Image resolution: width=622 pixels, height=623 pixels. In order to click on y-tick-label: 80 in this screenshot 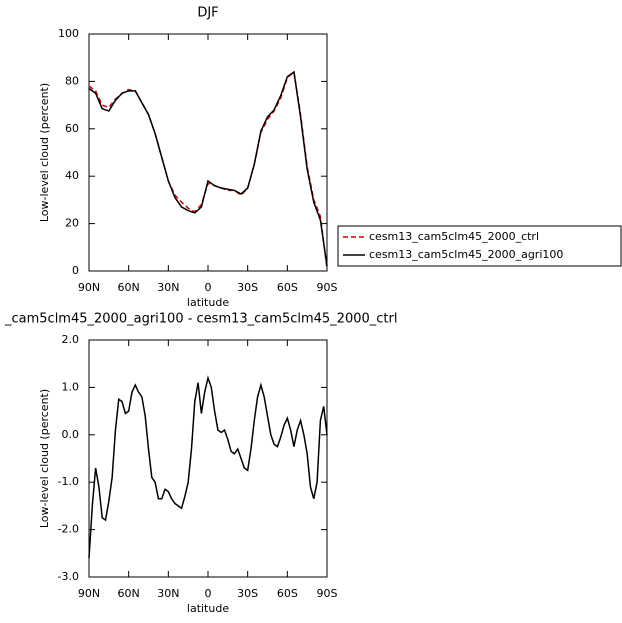, I will do `click(72, 80)`.